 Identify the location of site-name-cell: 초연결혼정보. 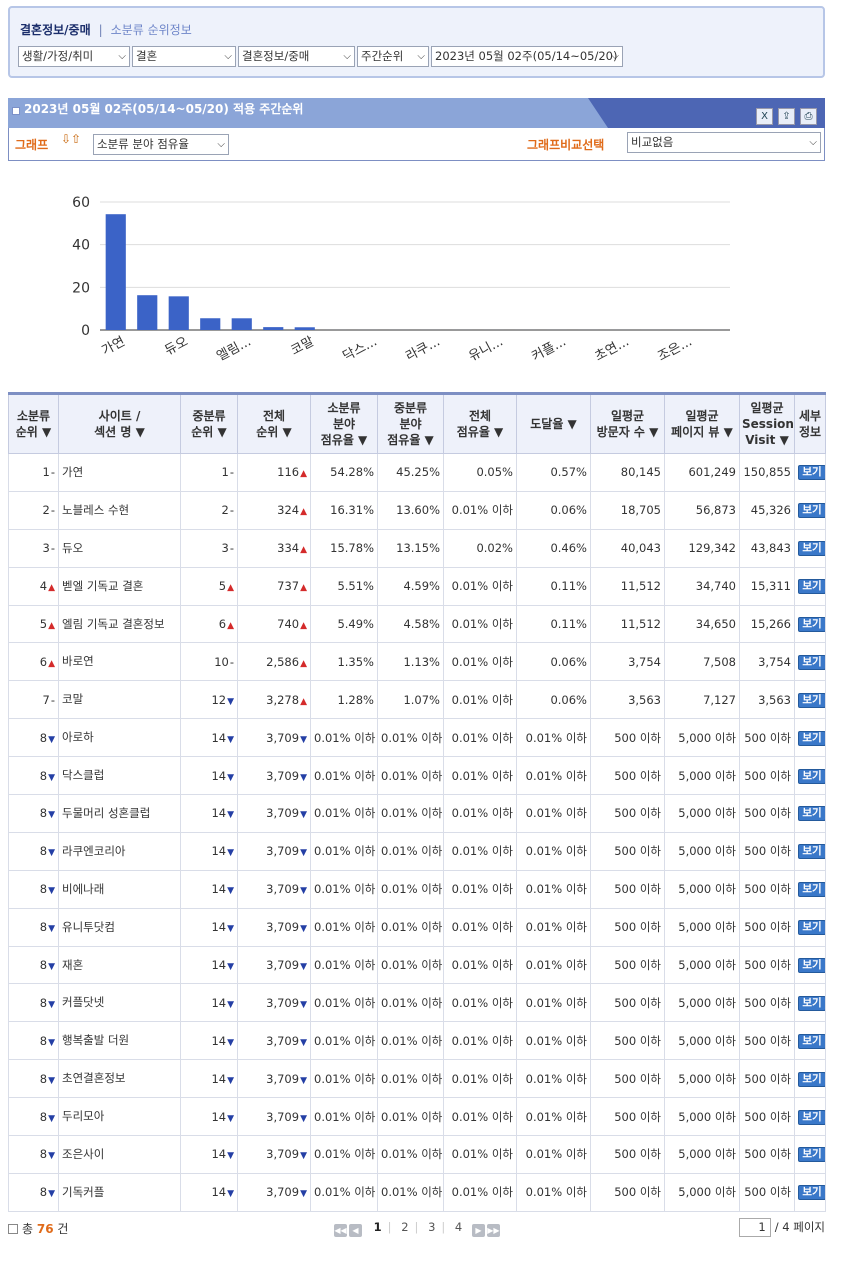
(119, 1079).